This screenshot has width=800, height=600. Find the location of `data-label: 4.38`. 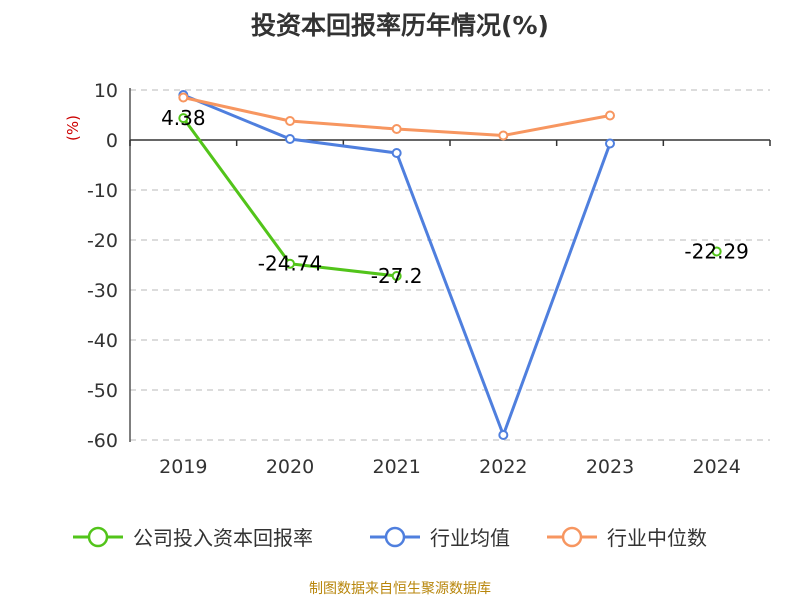

data-label: 4.38 is located at coordinates (183, 118).